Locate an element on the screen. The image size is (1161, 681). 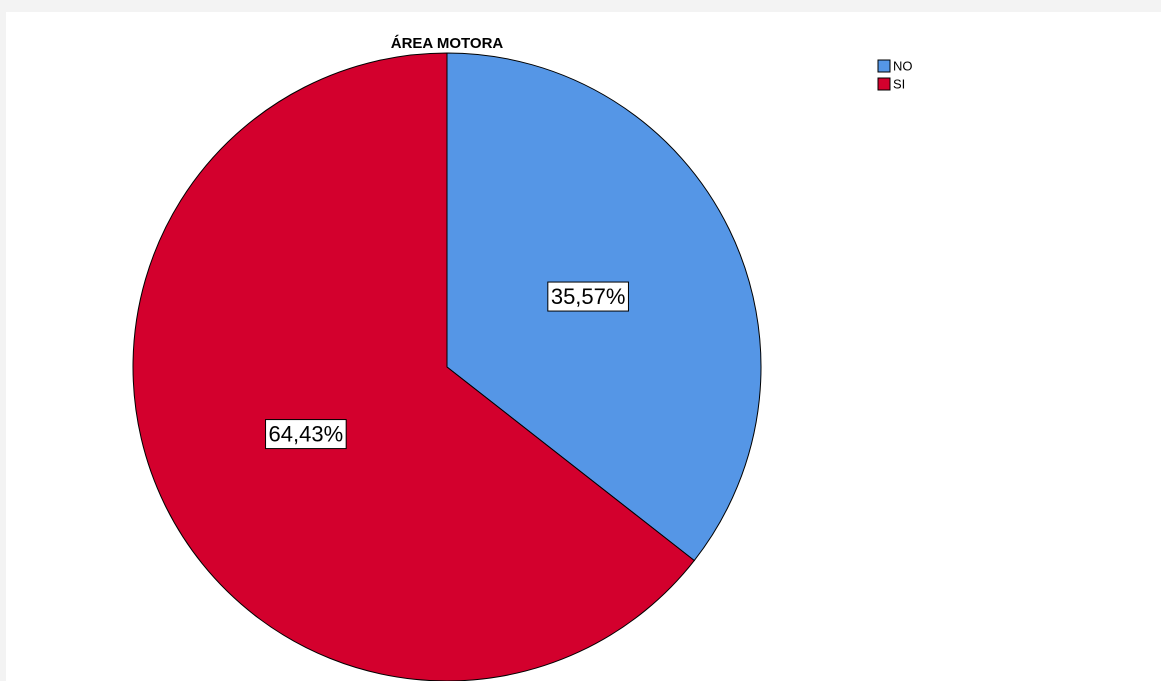
chart-title: ÁREA MOTORA is located at coordinates (447, 43).